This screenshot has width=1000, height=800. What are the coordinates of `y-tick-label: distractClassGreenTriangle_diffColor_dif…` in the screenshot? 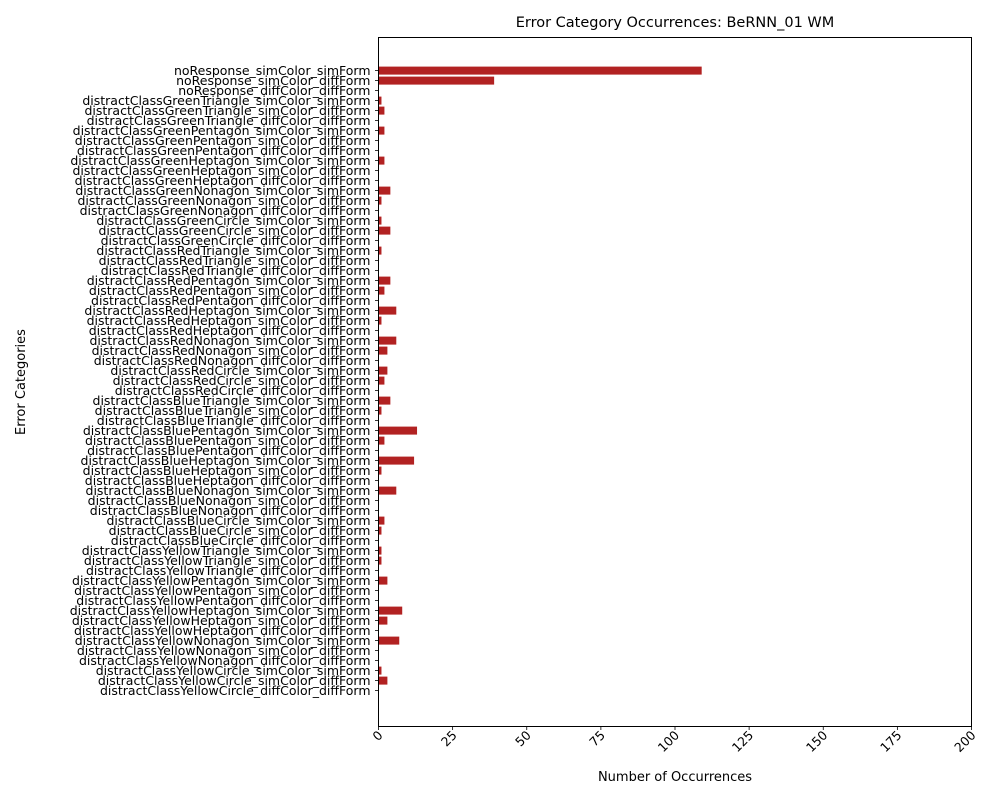 It's located at (229, 120).